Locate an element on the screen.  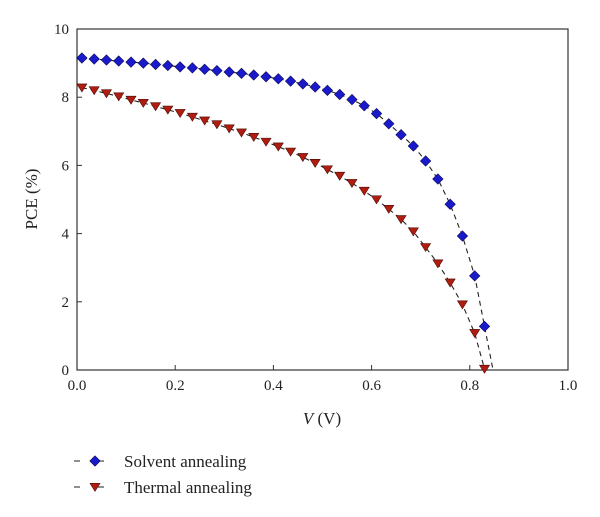
y-tick-label: 10 is located at coordinates (61, 30).